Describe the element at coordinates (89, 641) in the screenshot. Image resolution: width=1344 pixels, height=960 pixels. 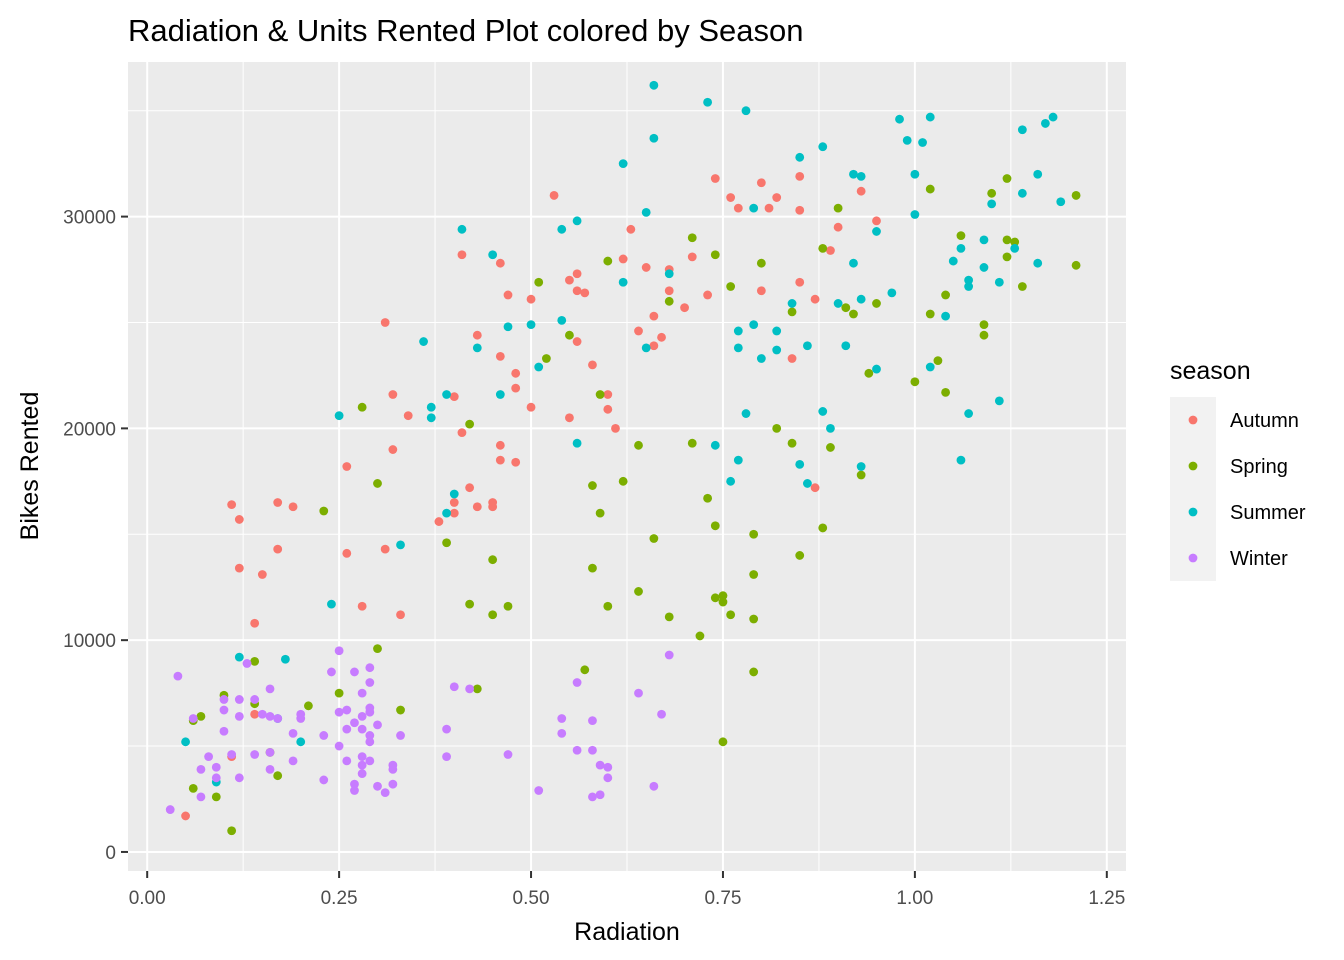
I see `y-tick-label: 10000` at that location.